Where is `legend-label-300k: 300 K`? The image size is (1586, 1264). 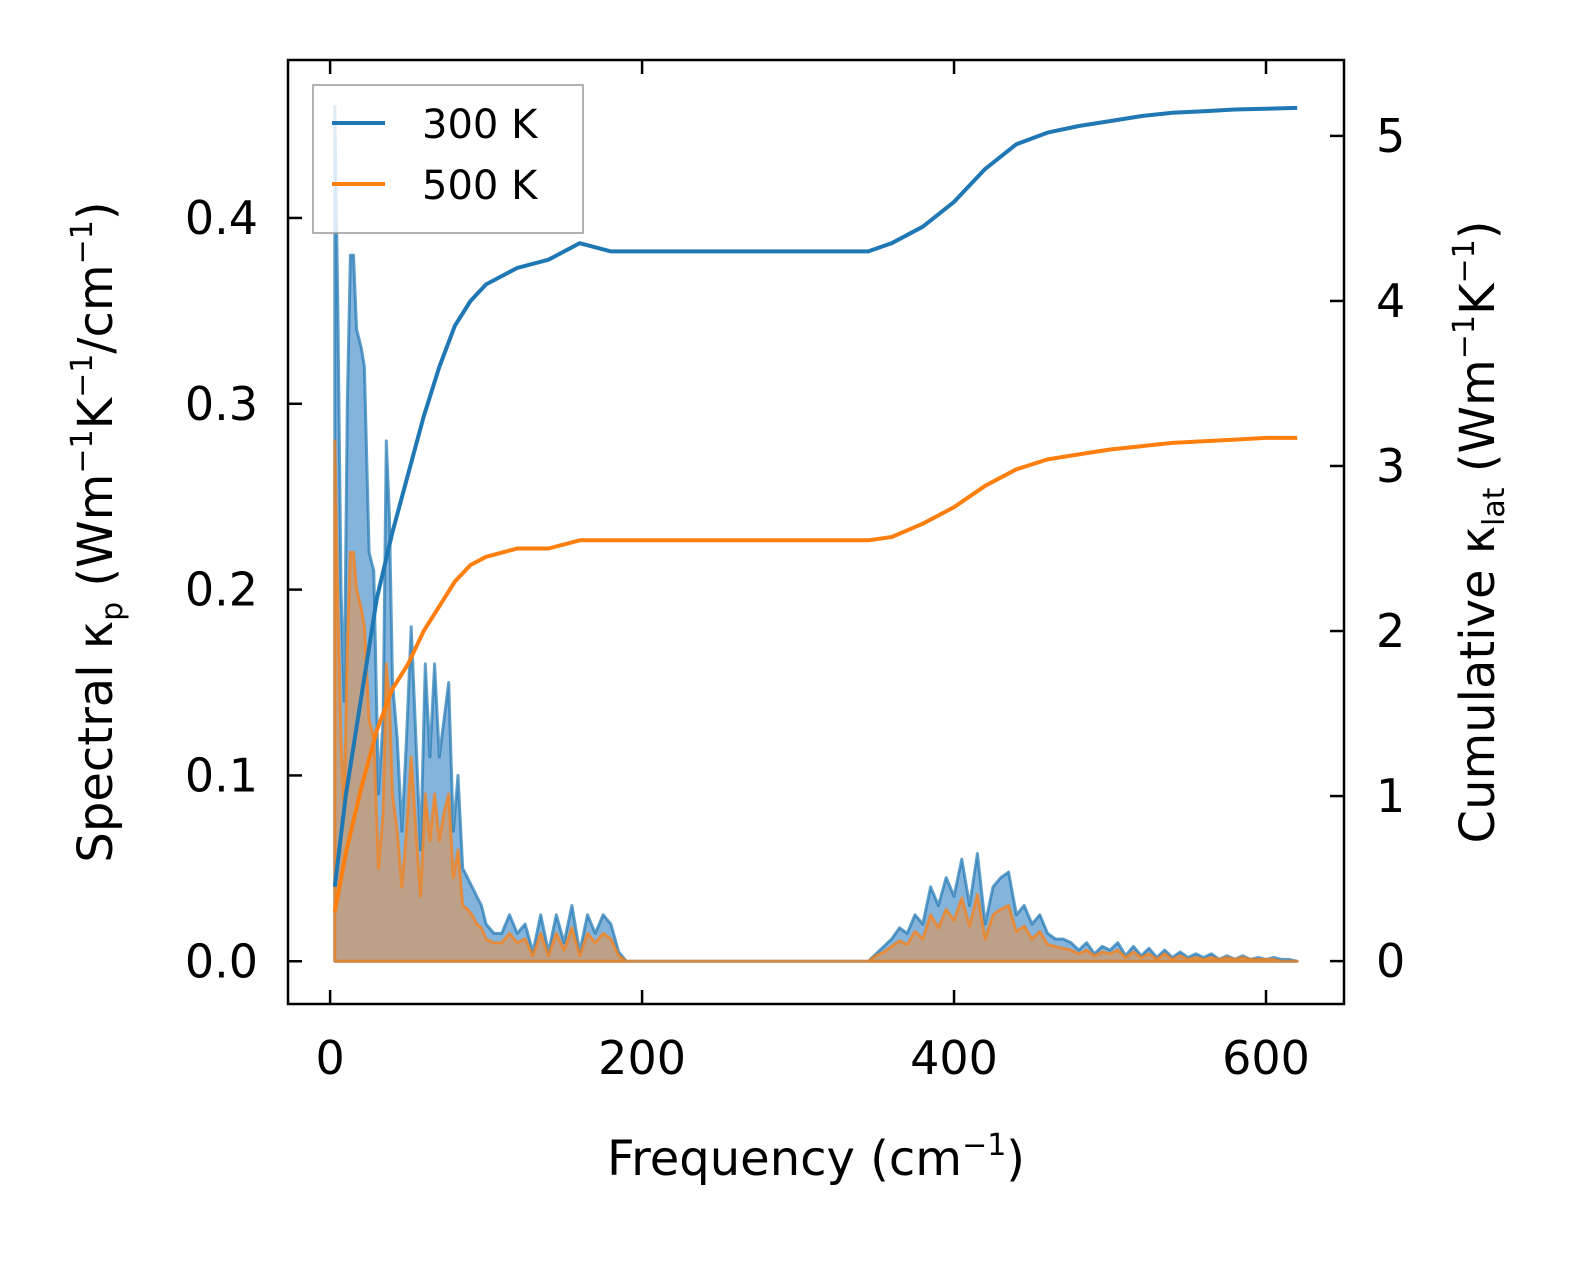
legend-label-300k: 300 K is located at coordinates (480, 125).